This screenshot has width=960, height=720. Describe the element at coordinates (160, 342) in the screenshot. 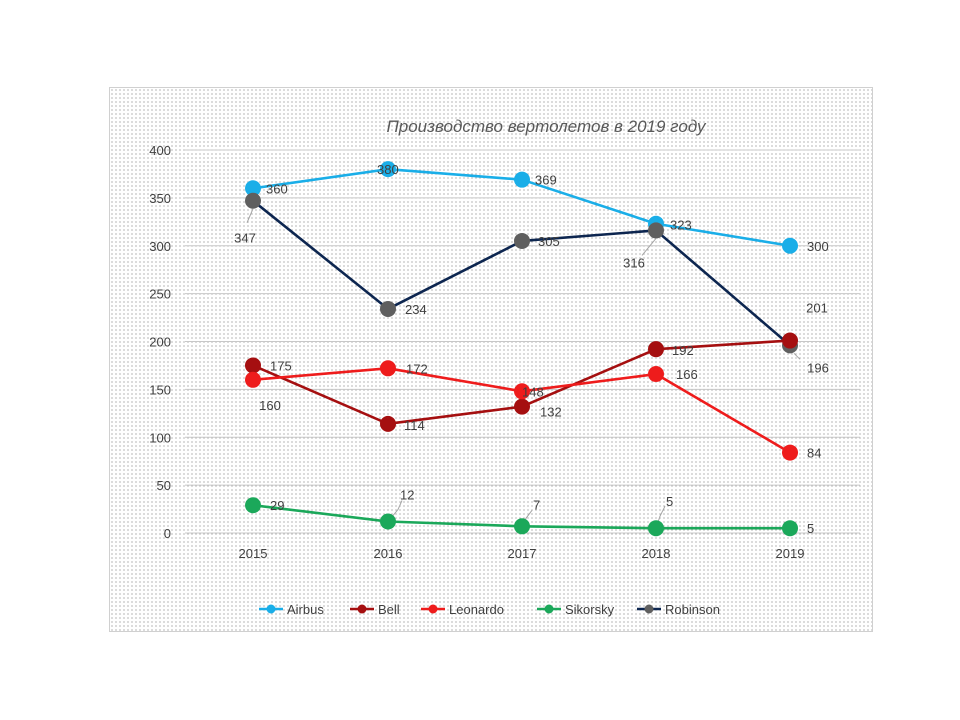

I see `y-tick-label: 200` at that location.